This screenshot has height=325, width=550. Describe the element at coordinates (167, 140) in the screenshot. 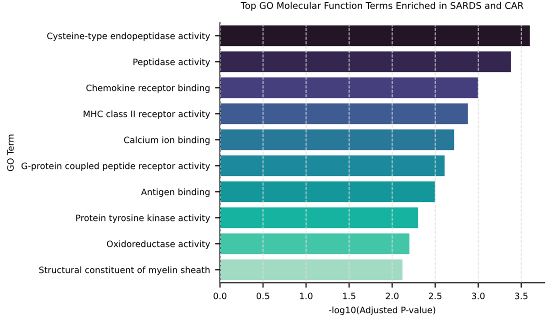

I see `y-tick-label: Calcium ion binding` at that location.